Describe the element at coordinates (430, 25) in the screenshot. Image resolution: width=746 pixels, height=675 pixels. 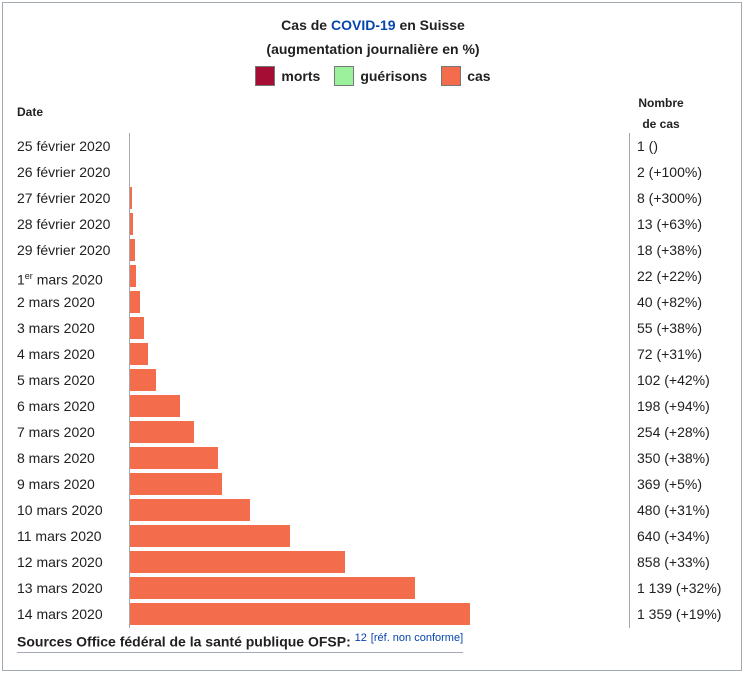
I see `title-suffix: en Suisse` at that location.